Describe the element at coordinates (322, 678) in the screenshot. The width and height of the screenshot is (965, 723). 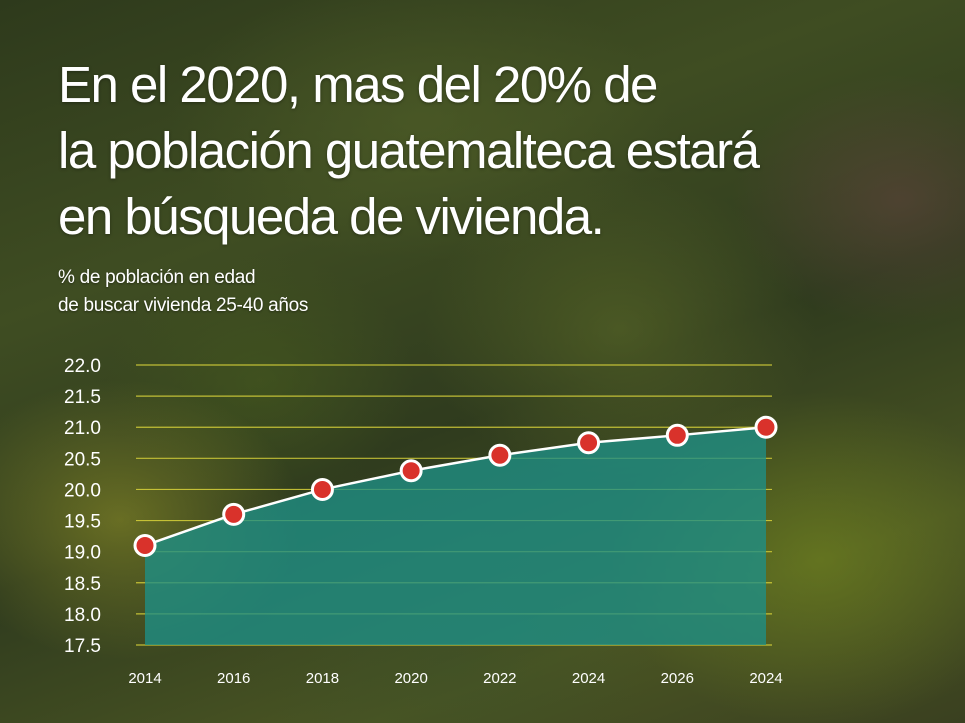
I see `x-tick-label: 2018` at that location.